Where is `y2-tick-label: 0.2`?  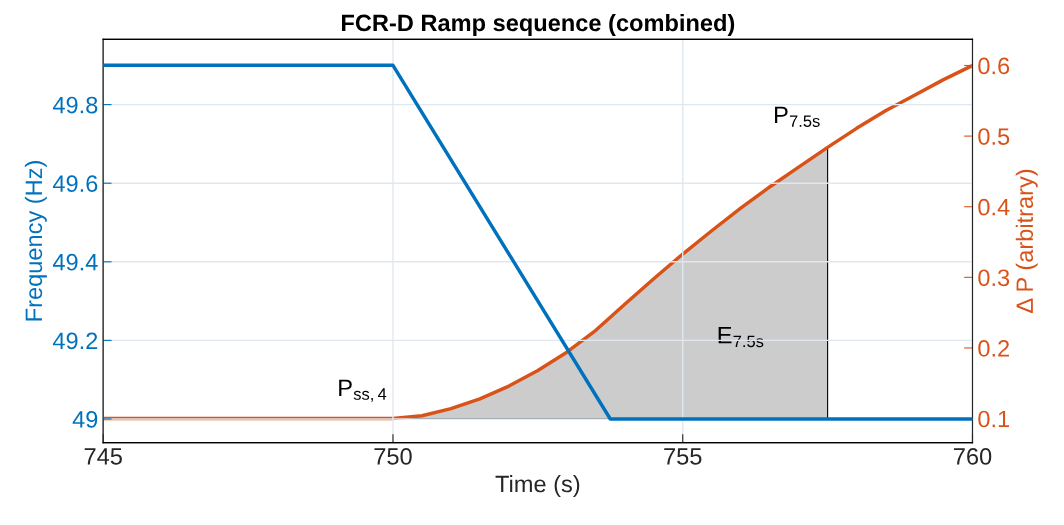
y2-tick-label: 0.2 is located at coordinates (993, 348).